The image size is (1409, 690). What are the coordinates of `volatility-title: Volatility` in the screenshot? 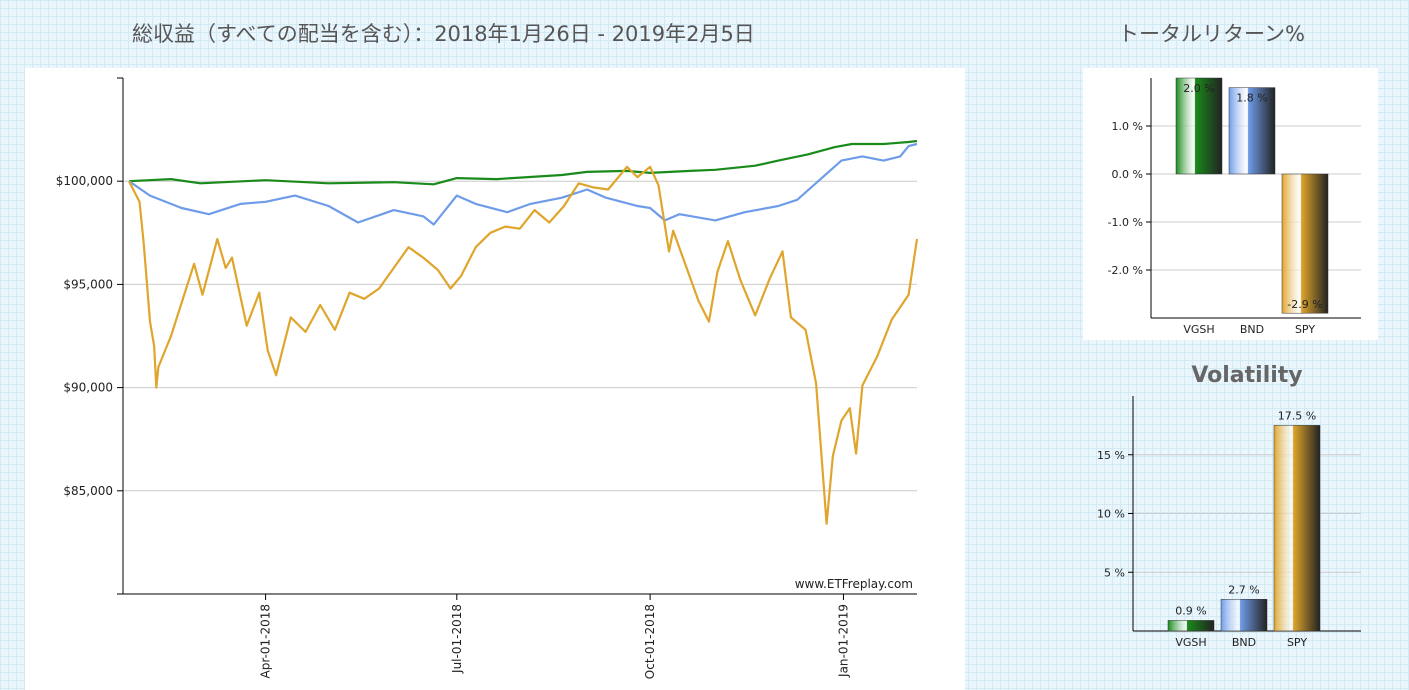 It's located at (1246, 375).